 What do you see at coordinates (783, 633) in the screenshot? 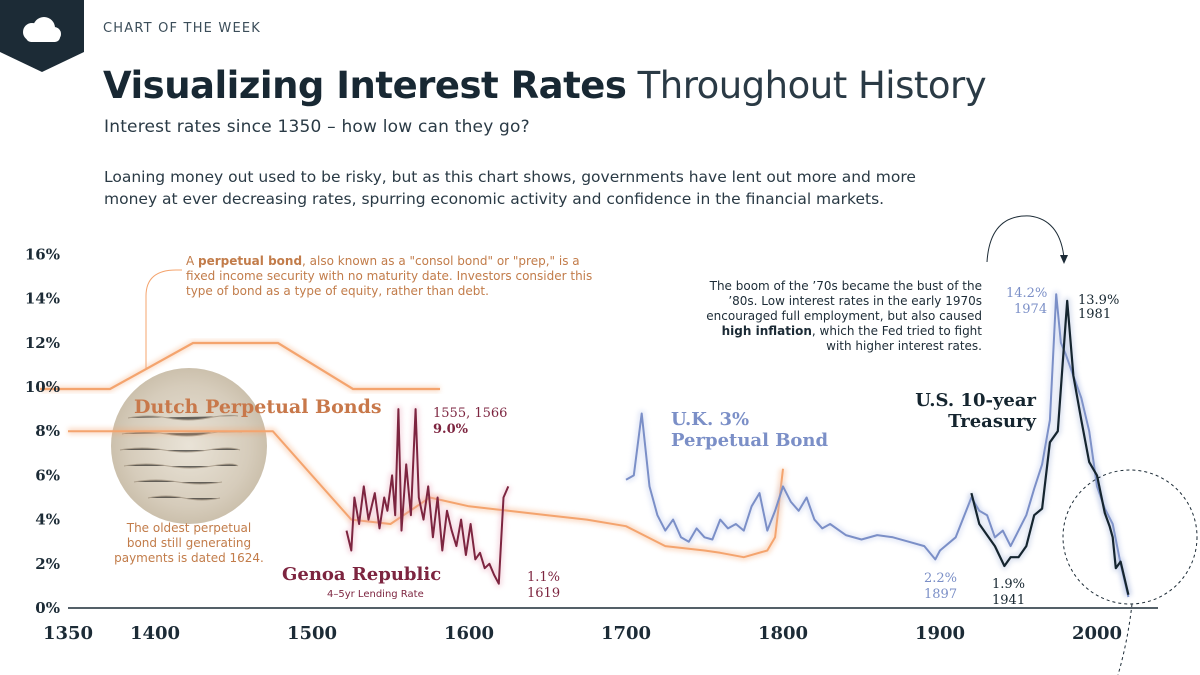
I see `x-tick-label: 1800` at bounding box center [783, 633].